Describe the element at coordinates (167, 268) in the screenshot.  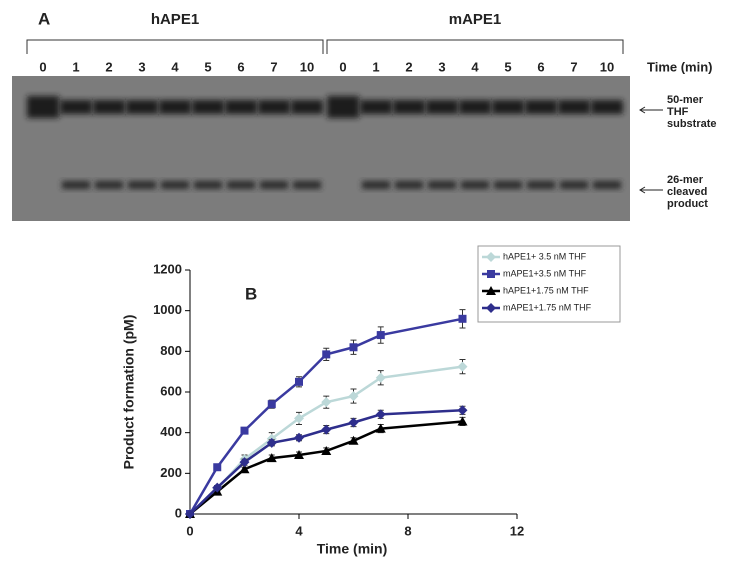
I see `y-tick-label: 1200` at that location.